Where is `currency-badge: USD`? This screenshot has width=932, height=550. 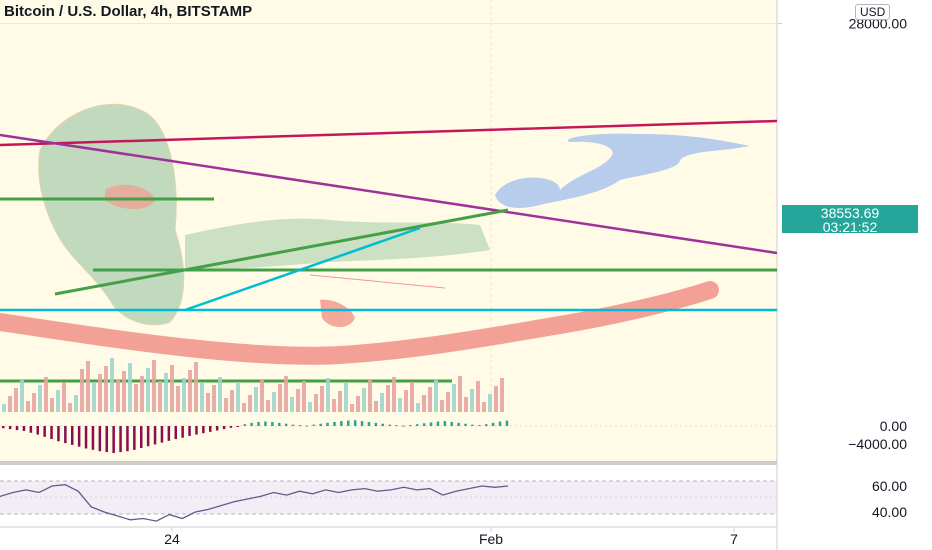 currency-badge: USD is located at coordinates (873, 12).